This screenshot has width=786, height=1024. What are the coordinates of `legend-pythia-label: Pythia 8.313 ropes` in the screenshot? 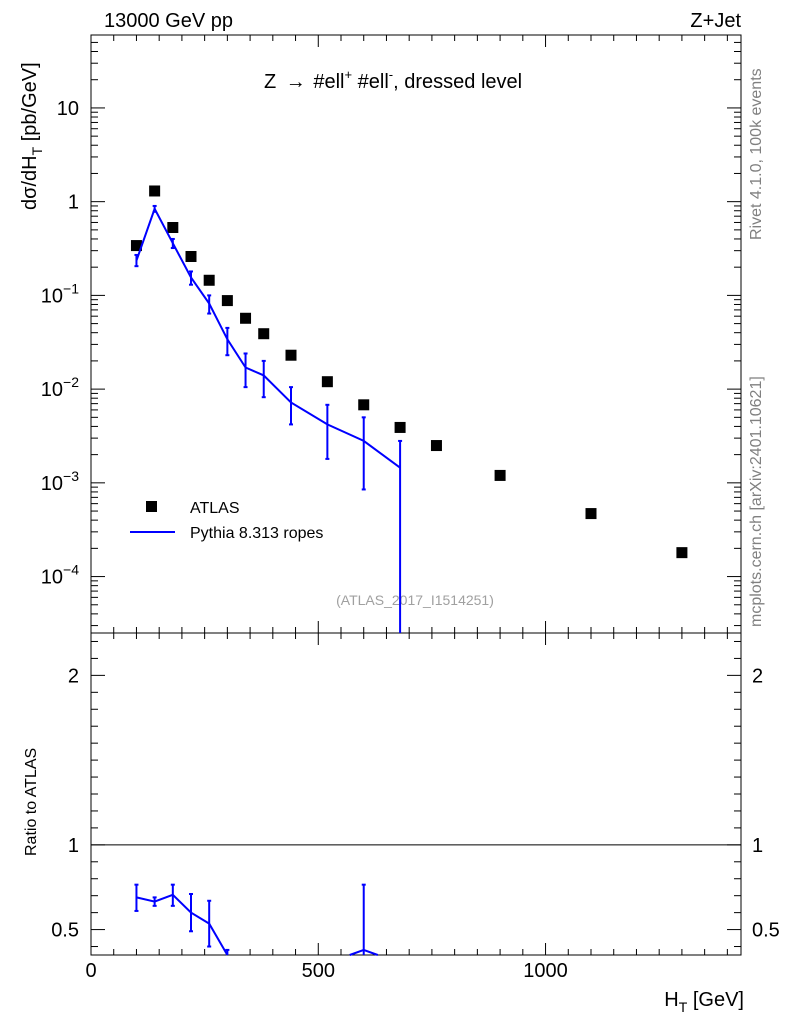 It's located at (256, 533).